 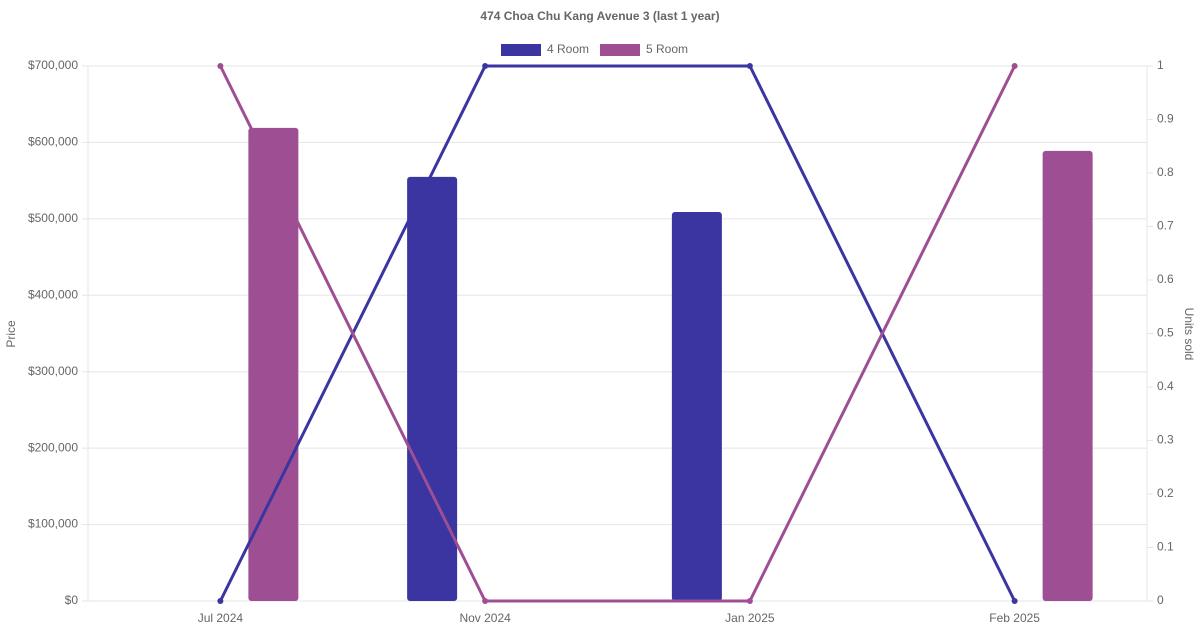 What do you see at coordinates (1165, 386) in the screenshot?
I see `y2-tick-label: 0.4` at bounding box center [1165, 386].